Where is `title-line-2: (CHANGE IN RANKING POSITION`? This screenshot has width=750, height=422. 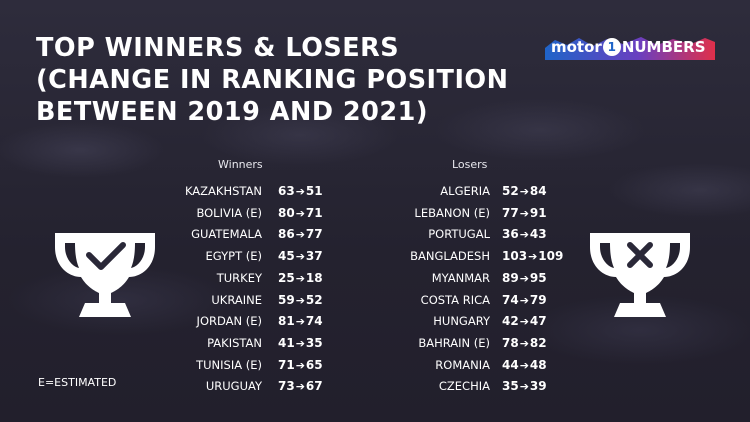
title-line-2: (CHANGE IN RANKING POSITION is located at coordinates (272, 80).